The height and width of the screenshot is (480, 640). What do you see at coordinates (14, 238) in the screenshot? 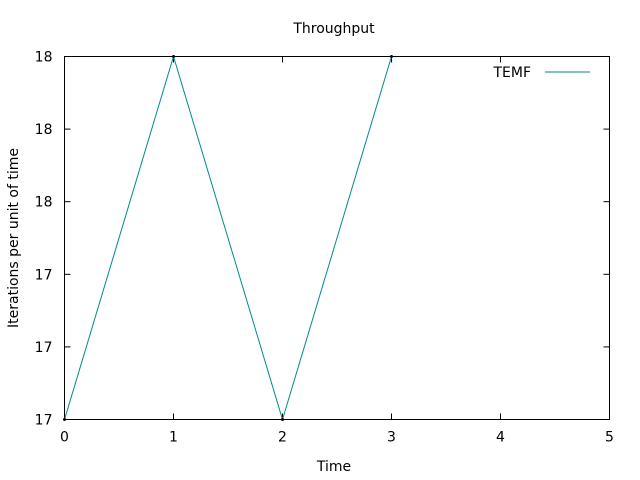
I see `y-axis-title: Iterations per unit of time` at bounding box center [14, 238].